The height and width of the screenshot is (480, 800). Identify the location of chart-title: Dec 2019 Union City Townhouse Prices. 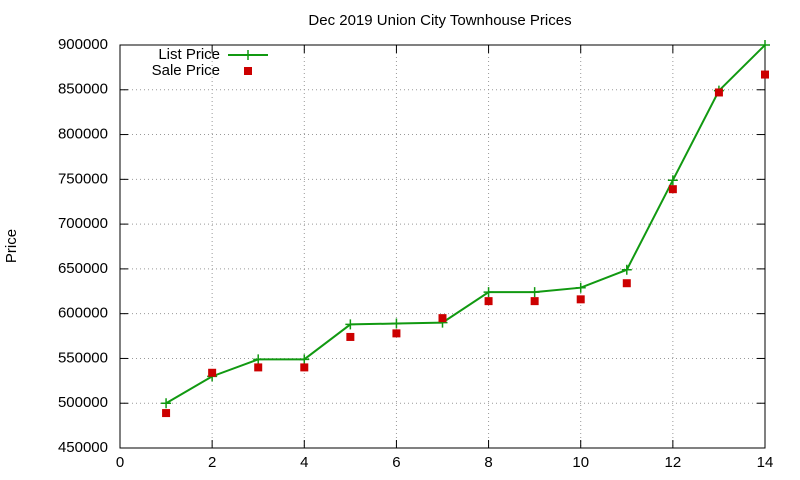
(439, 20).